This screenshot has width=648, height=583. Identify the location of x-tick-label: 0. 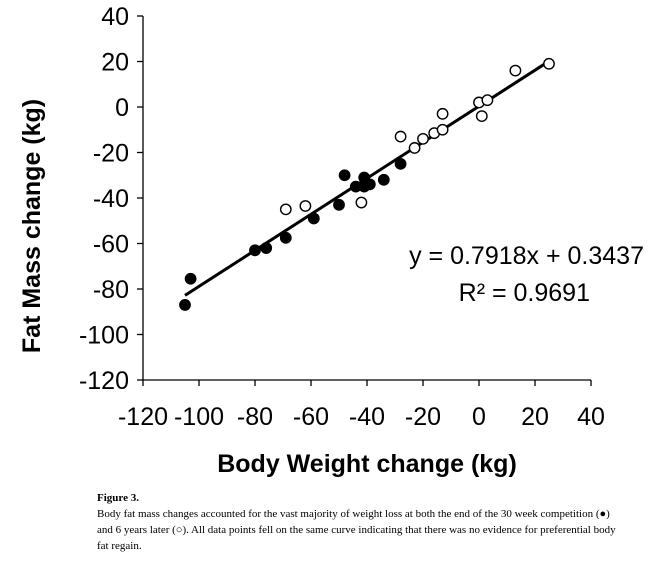
(479, 417).